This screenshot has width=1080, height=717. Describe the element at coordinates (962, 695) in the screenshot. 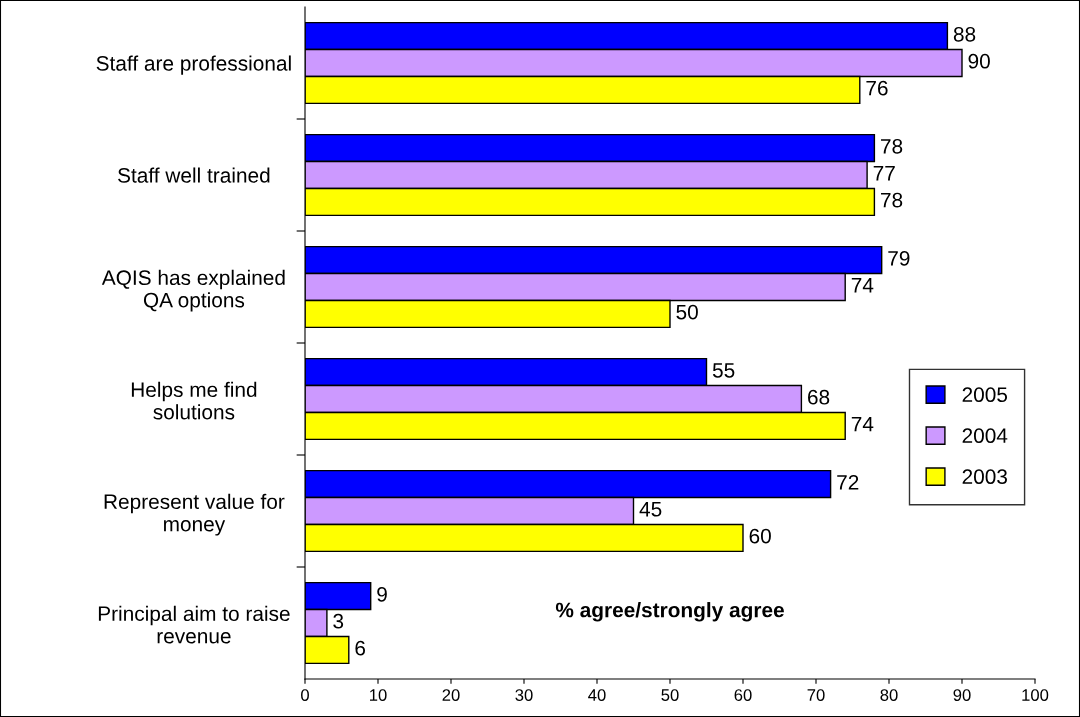

I see `x-tick-label: 90` at that location.